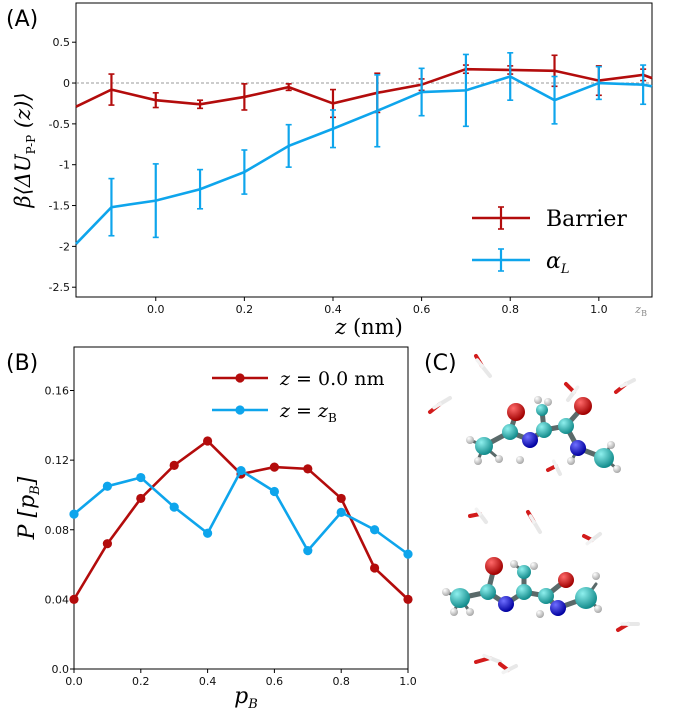 The width and height of the screenshot is (678, 711). Describe the element at coordinates (57, 460) in the screenshot. I see `y-tick-label: 0.12` at that location.